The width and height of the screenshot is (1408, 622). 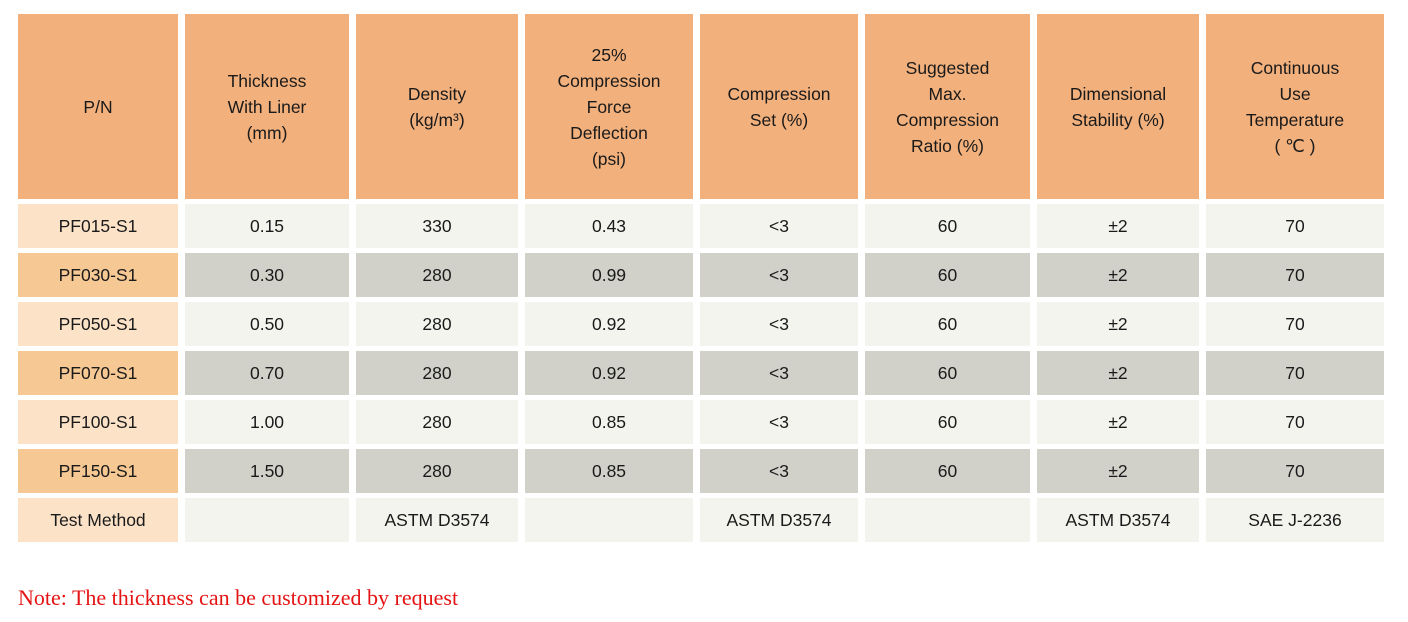 What do you see at coordinates (98, 106) in the screenshot?
I see `header-pn: P/N` at bounding box center [98, 106].